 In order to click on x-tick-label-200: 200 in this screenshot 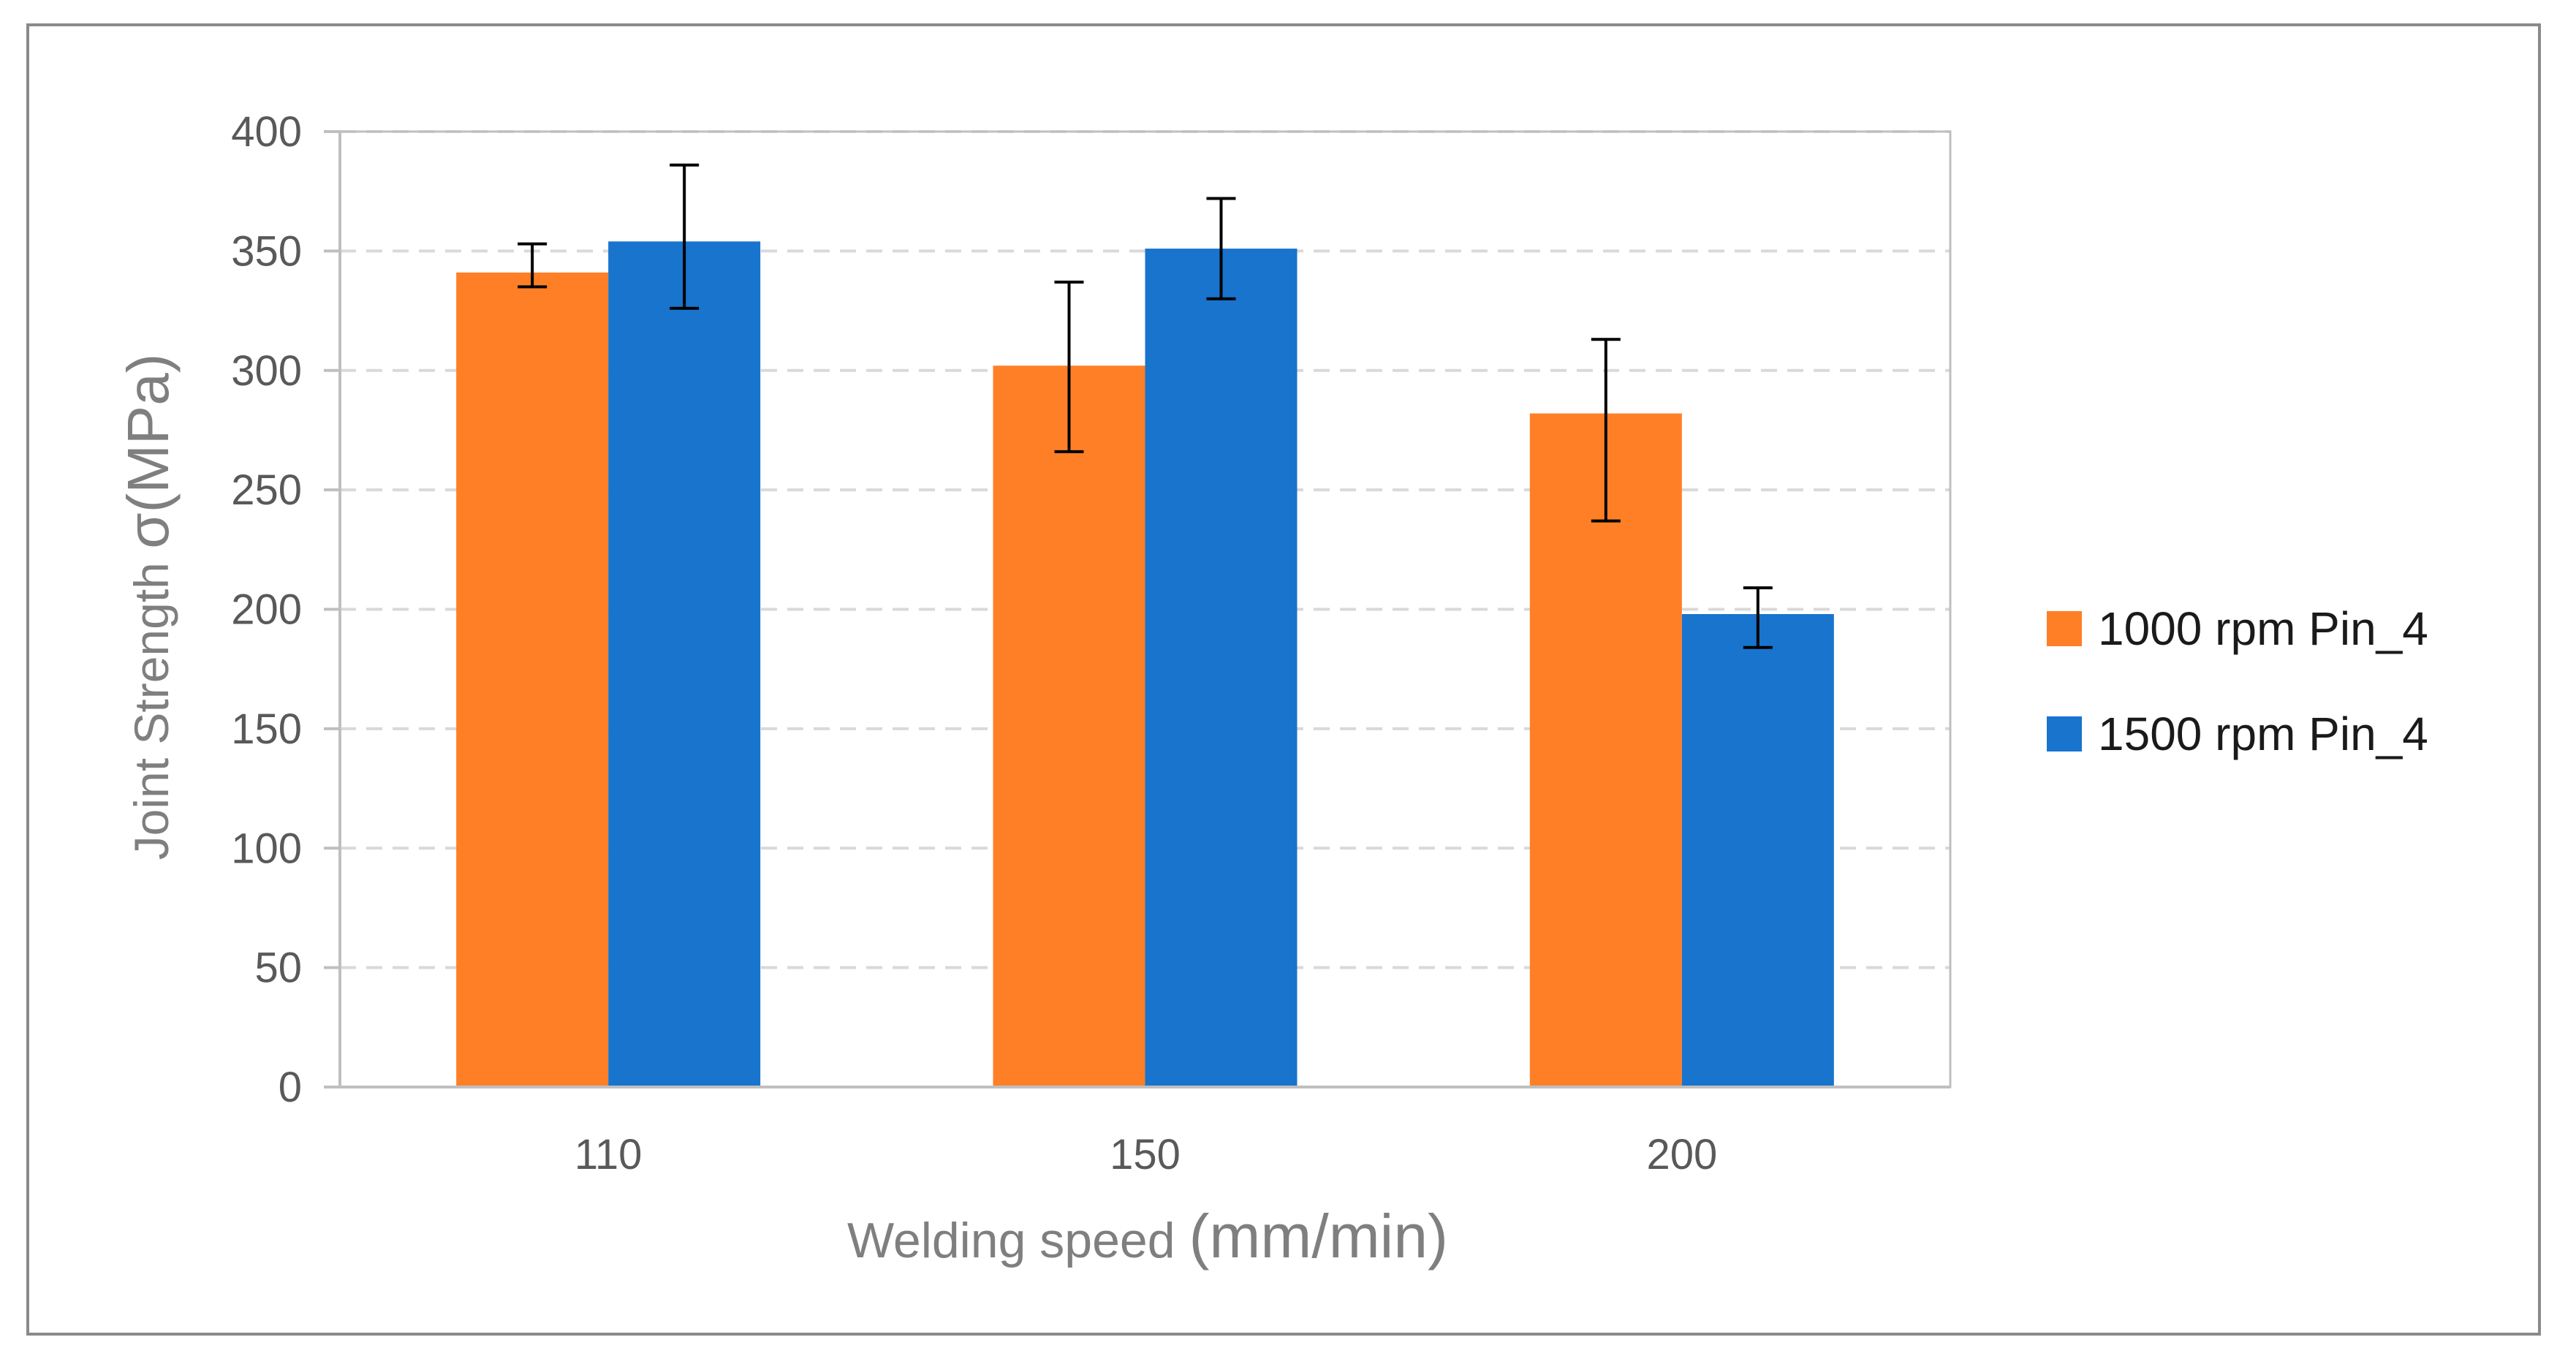, I will do `click(1681, 1154)`.